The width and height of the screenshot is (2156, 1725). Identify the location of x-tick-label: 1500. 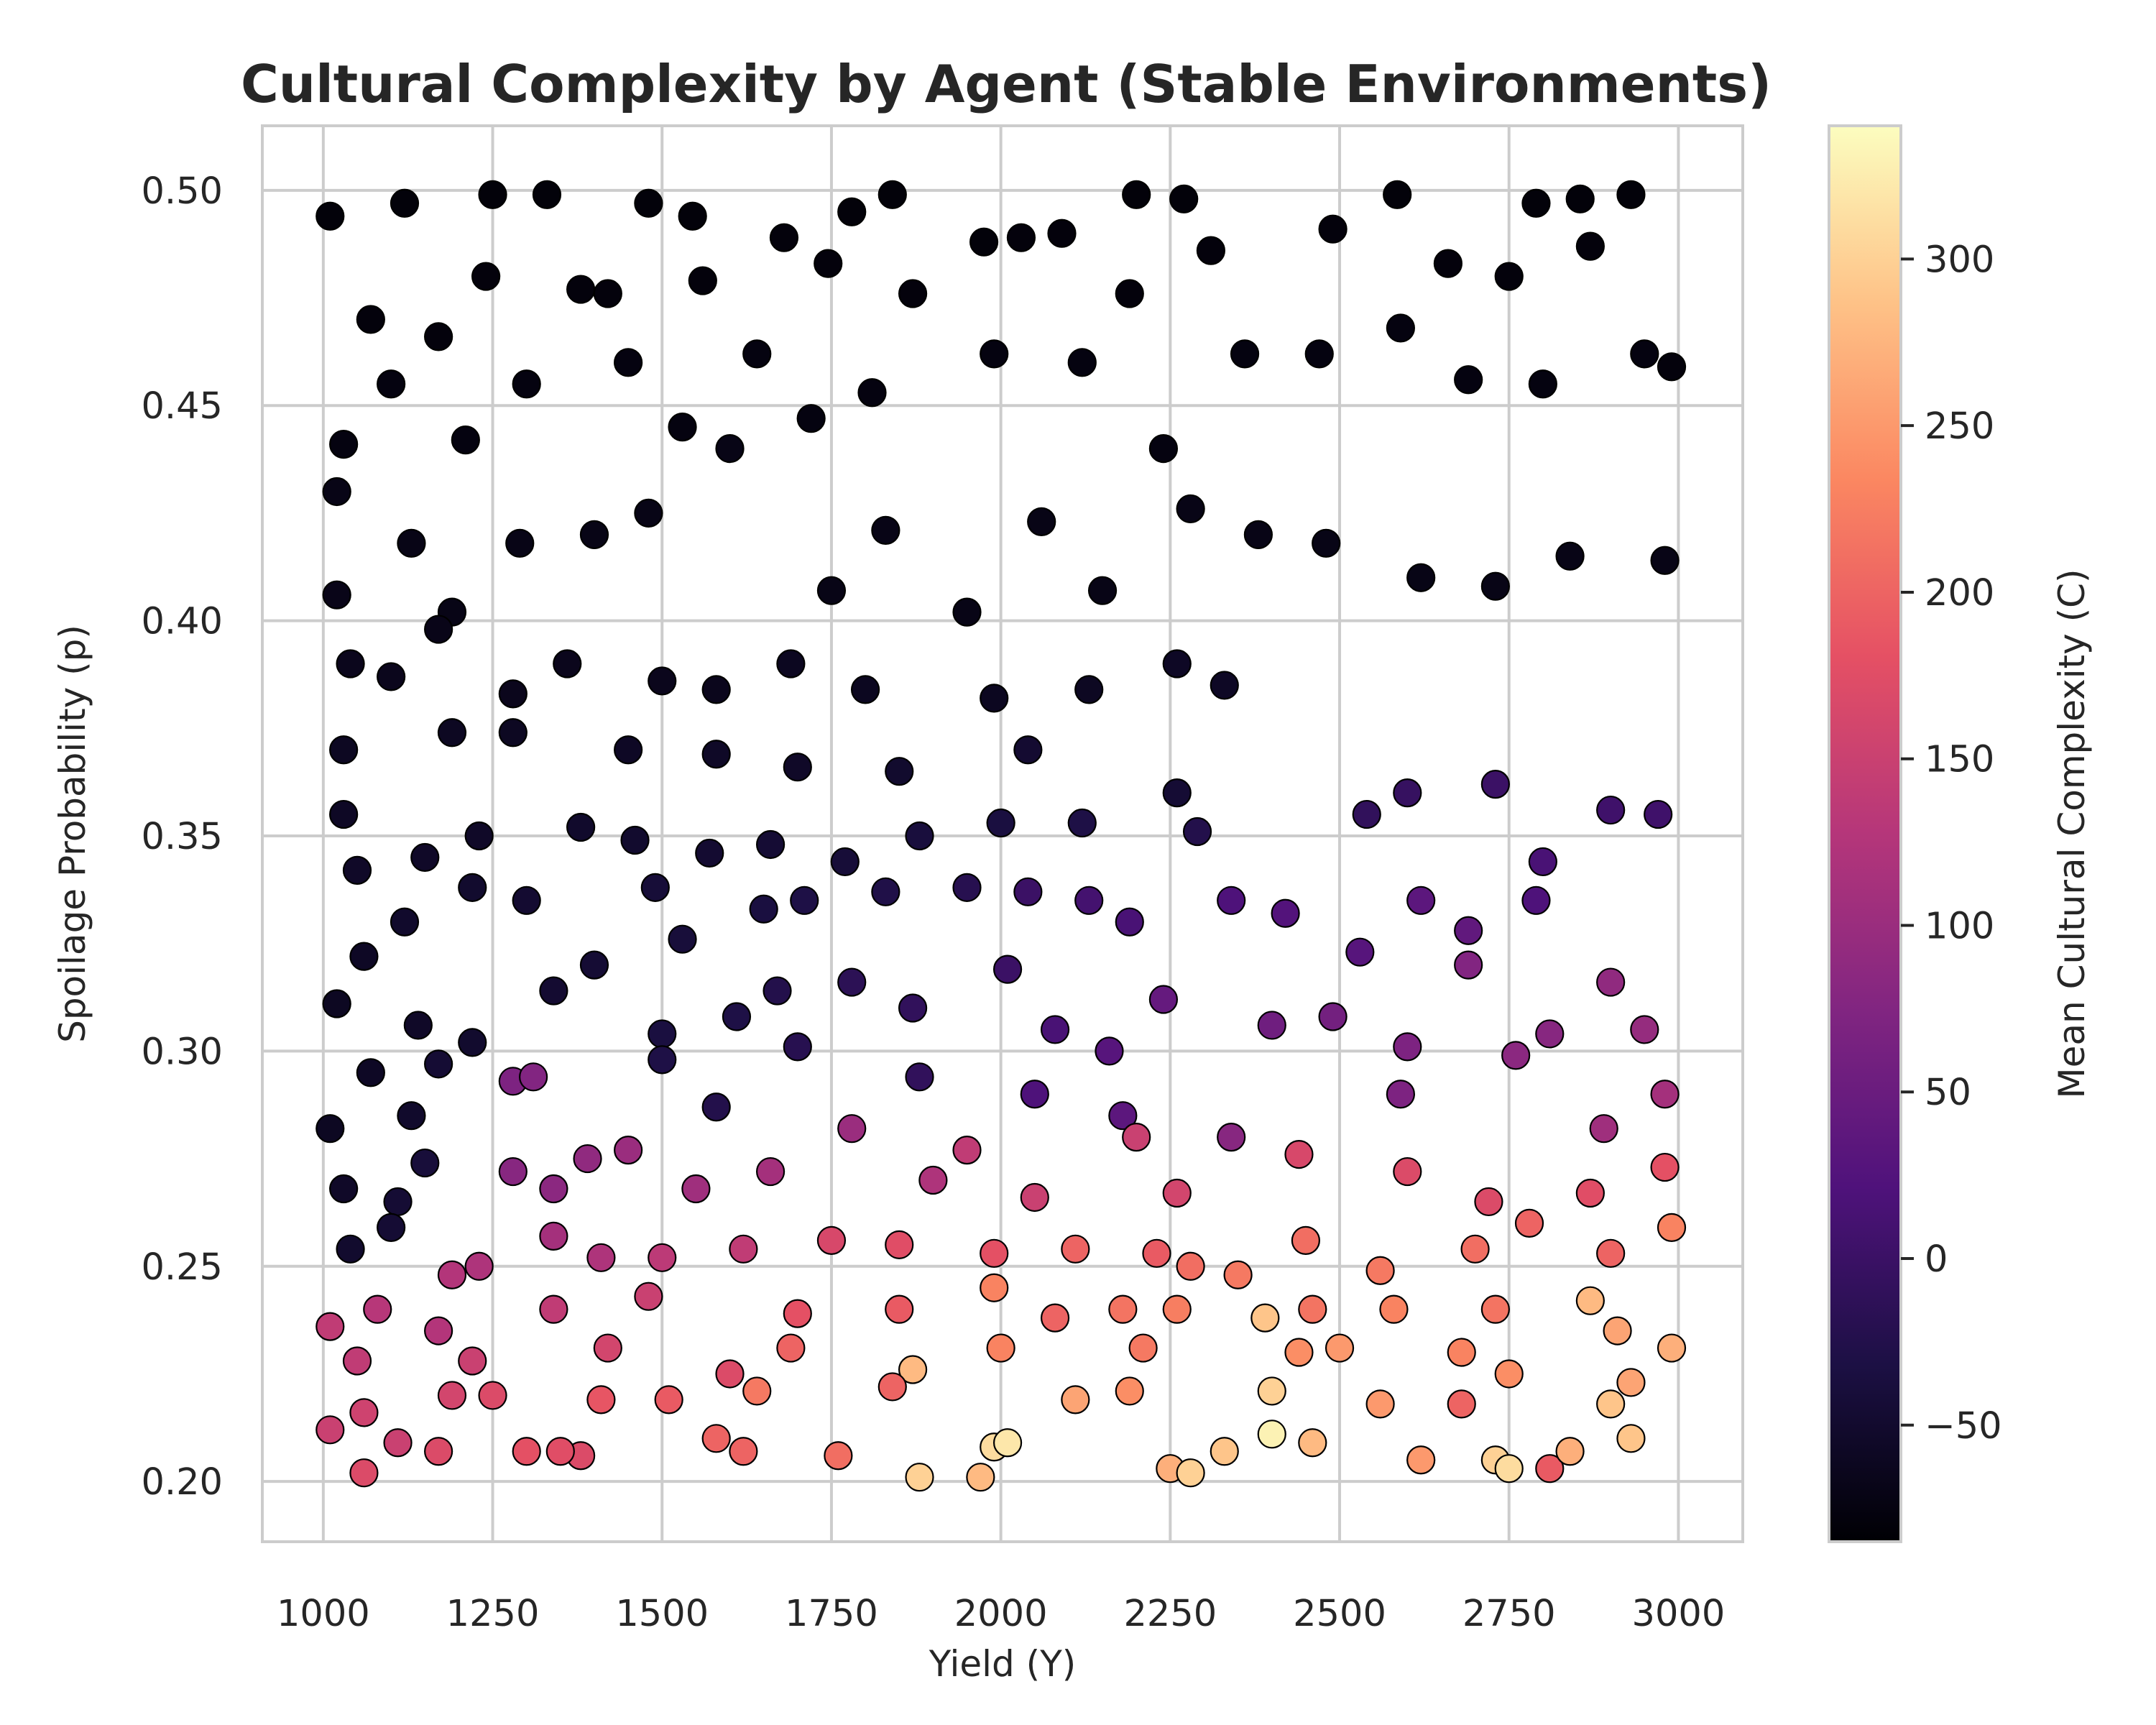
(662, 1614).